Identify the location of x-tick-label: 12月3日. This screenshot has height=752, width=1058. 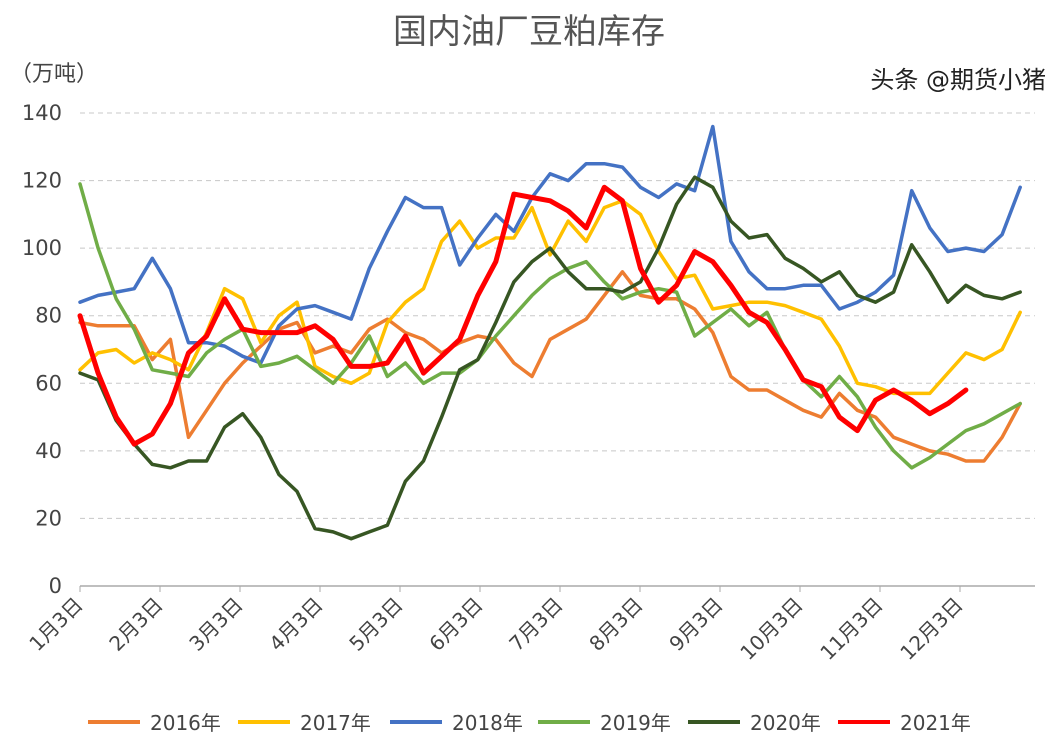
(931, 629).